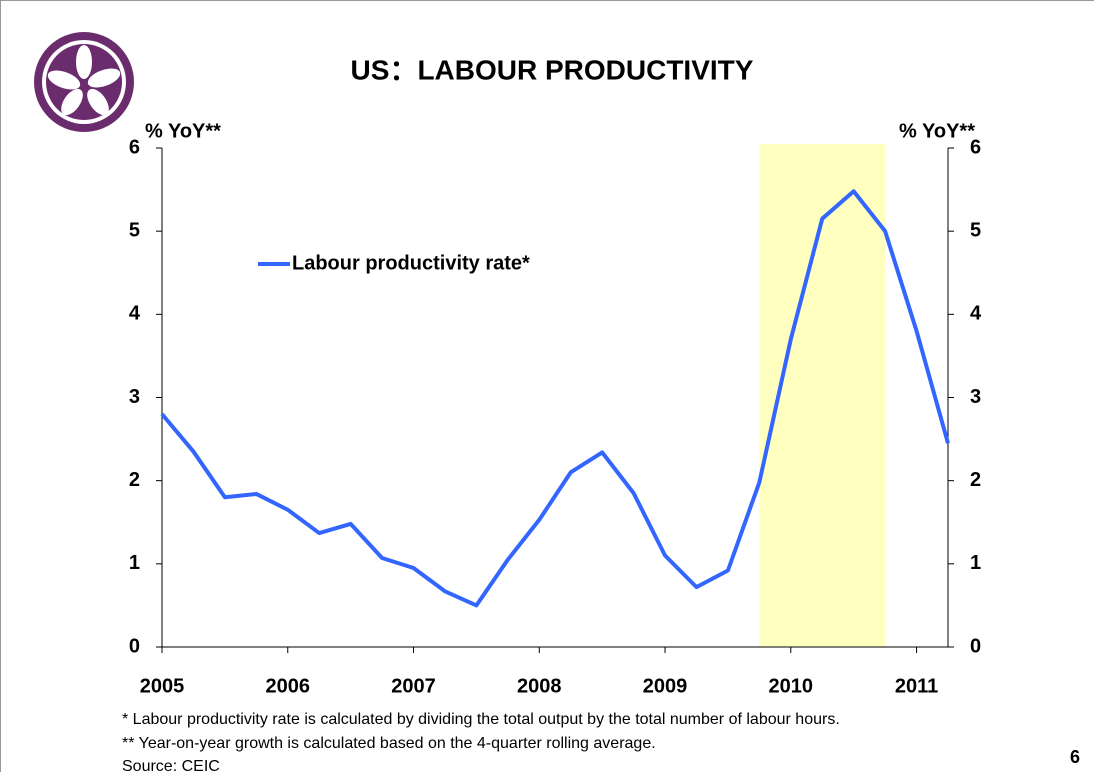  What do you see at coordinates (937, 131) in the screenshot?
I see `y2-axis-label: % YoY**` at bounding box center [937, 131].